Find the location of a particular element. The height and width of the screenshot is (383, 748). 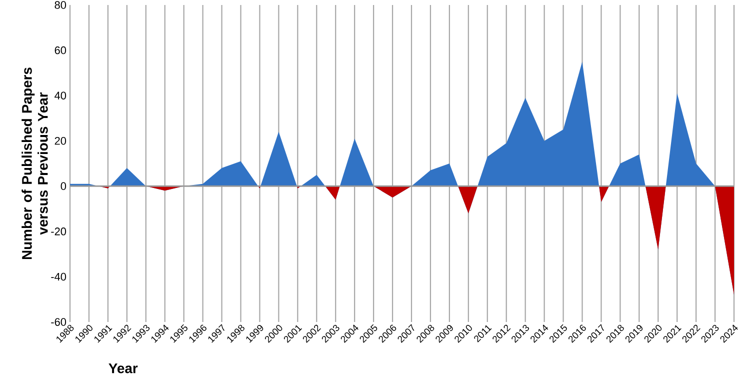

y-tick-label: -40 is located at coordinates (58, 276).